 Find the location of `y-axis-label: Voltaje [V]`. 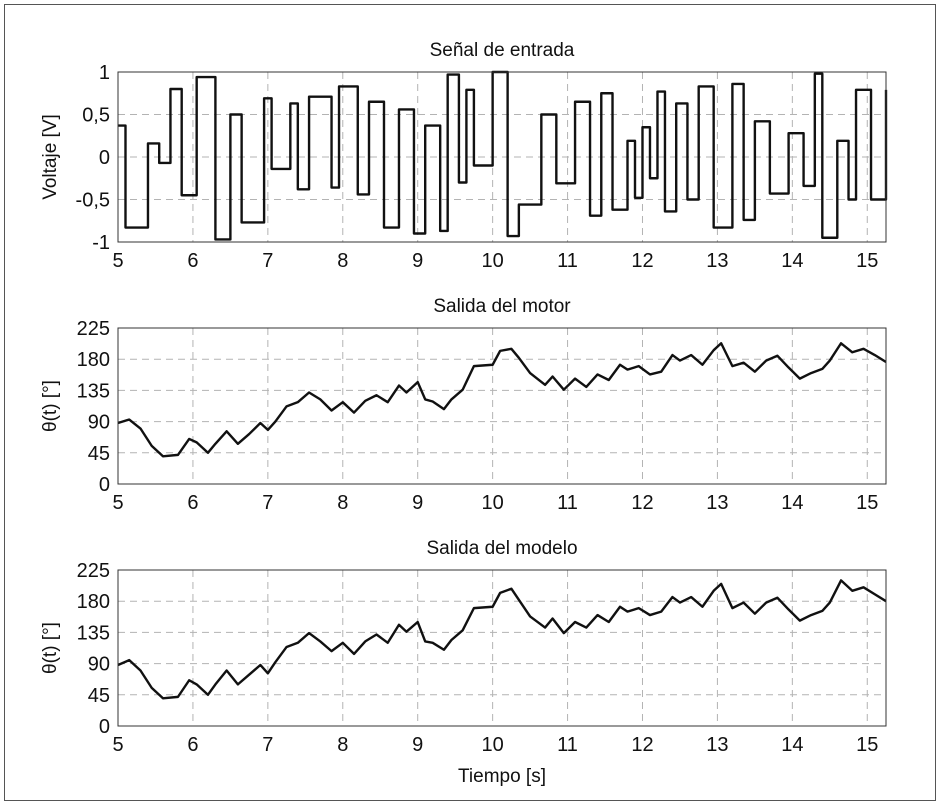

y-axis-label: Voltaje [V] is located at coordinates (50, 157).